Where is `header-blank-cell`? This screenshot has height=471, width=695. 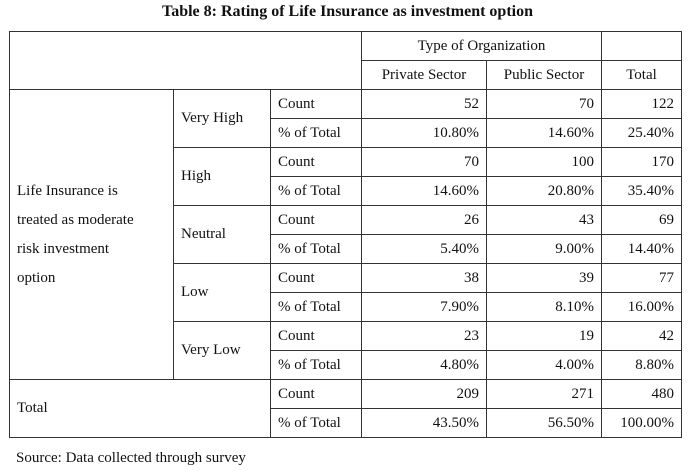
header-blank-cell is located at coordinates (185, 60).